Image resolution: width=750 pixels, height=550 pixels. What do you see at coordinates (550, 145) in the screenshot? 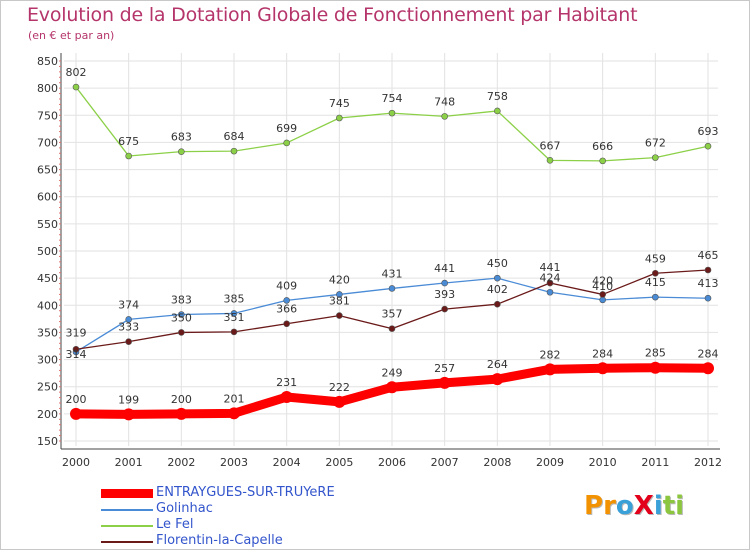
I see `data-label: 667` at bounding box center [550, 145].